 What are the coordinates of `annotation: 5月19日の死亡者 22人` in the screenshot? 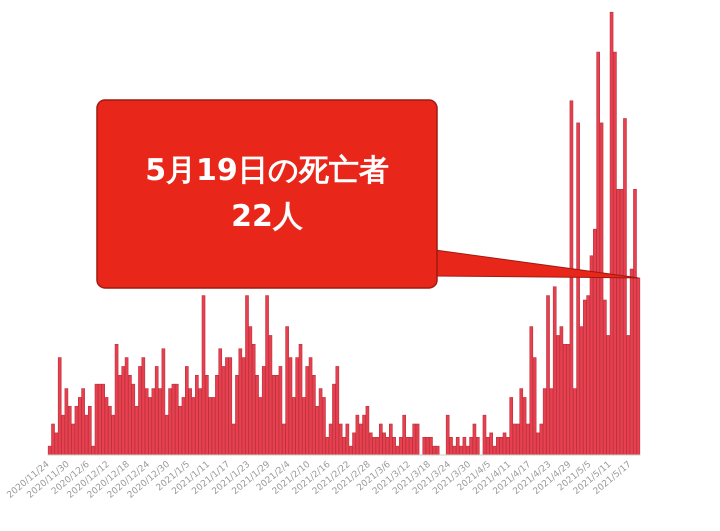 It's located at (267, 193).